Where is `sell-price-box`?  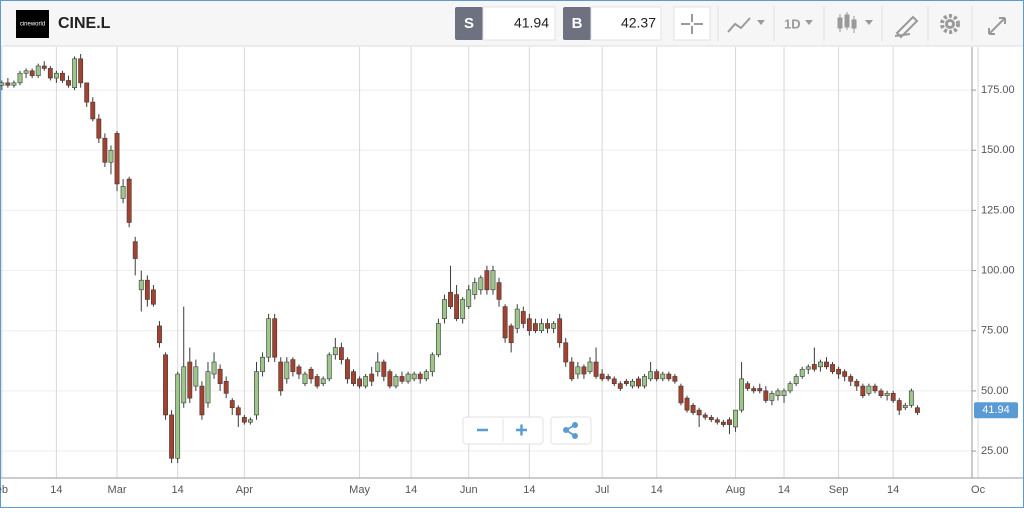
sell-price-box is located at coordinates (519, 23).